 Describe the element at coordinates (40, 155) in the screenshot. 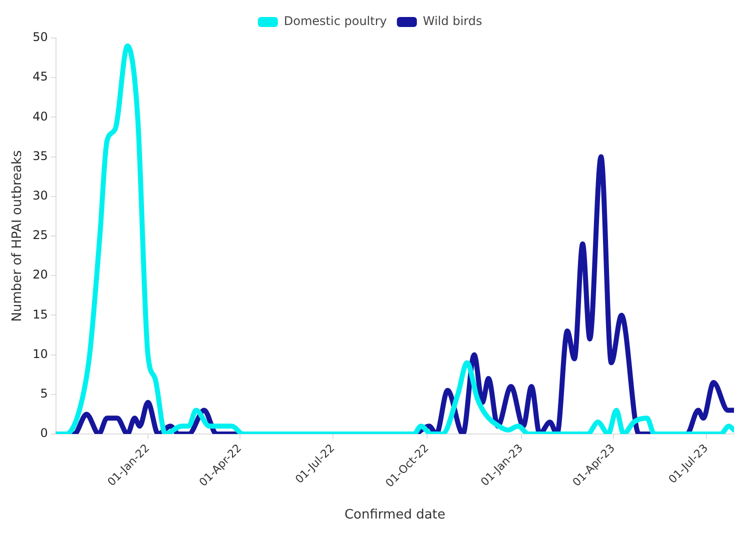

I see `y-tick-label: 35` at that location.